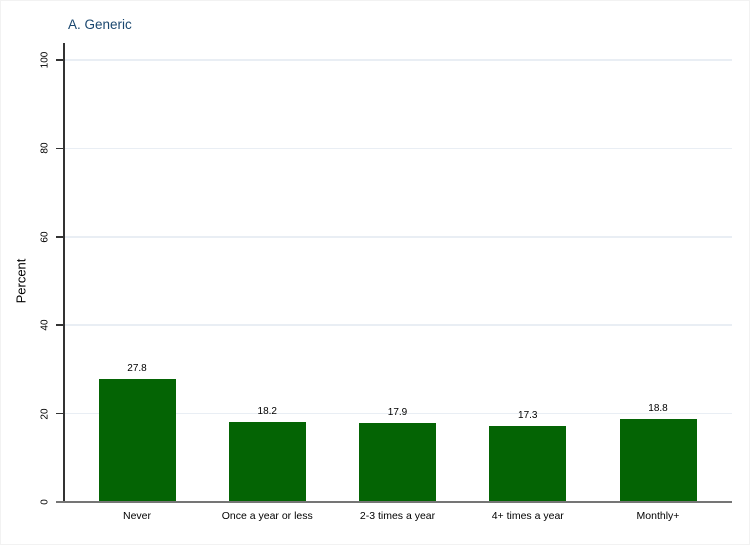 The width and height of the screenshot is (750, 545). Describe the element at coordinates (45, 60) in the screenshot. I see `y-tick-label-100: 100` at that location.